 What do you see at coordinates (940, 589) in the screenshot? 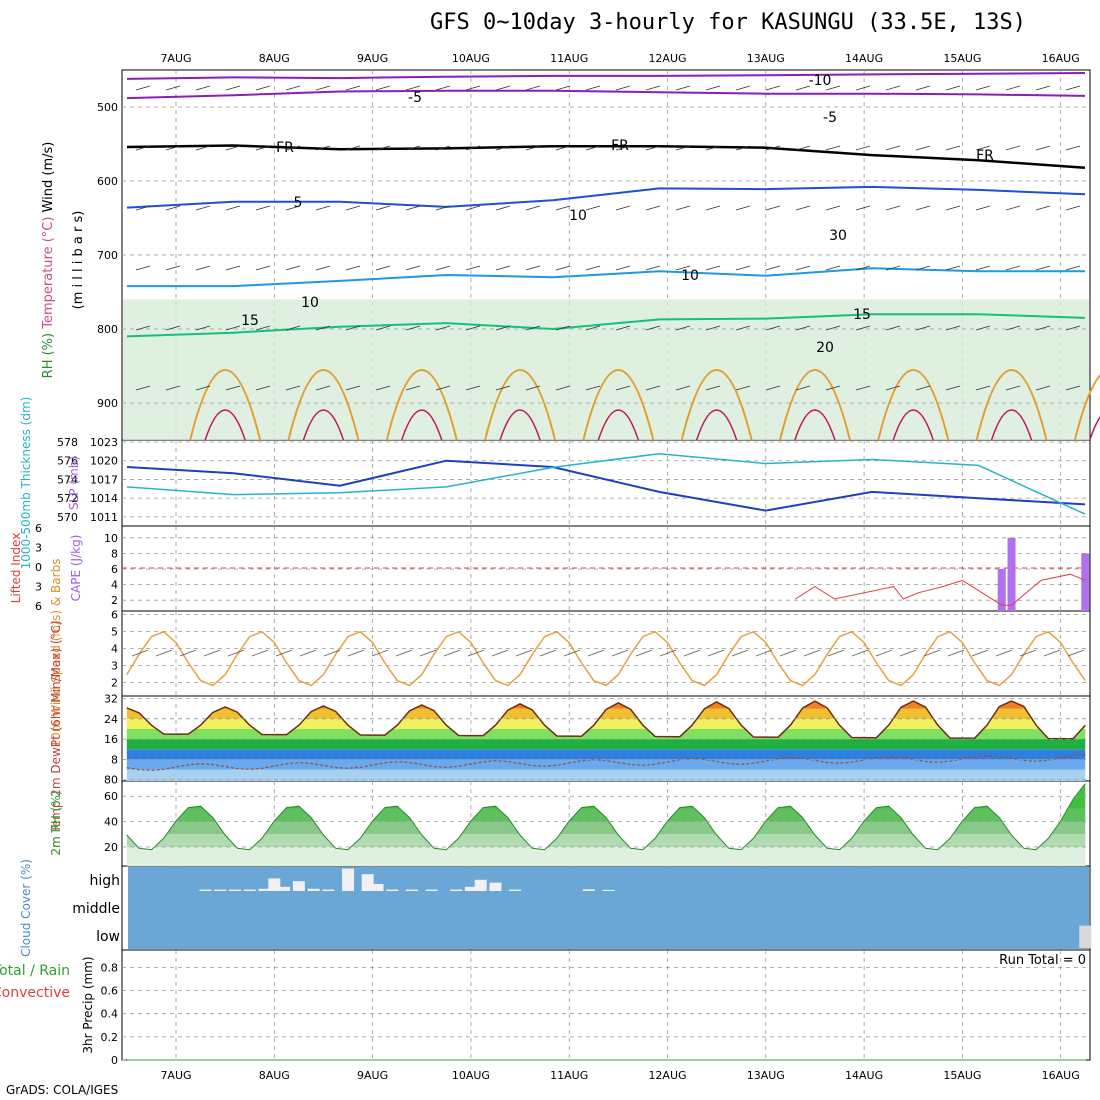
I see `lifted-index-line` at bounding box center [940, 589].